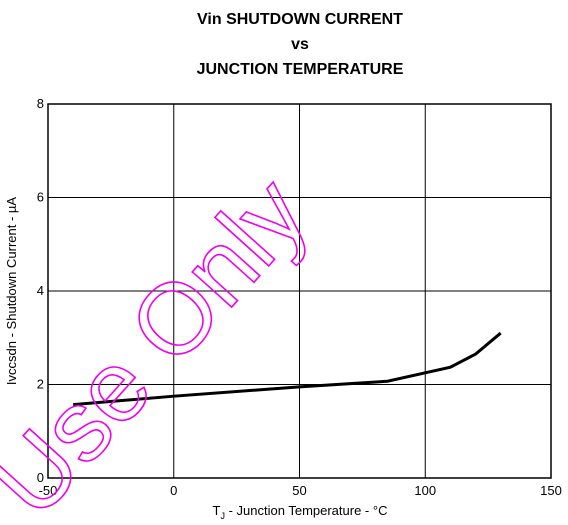  What do you see at coordinates (425, 490) in the screenshot?
I see `x-tick-label: 100` at bounding box center [425, 490].